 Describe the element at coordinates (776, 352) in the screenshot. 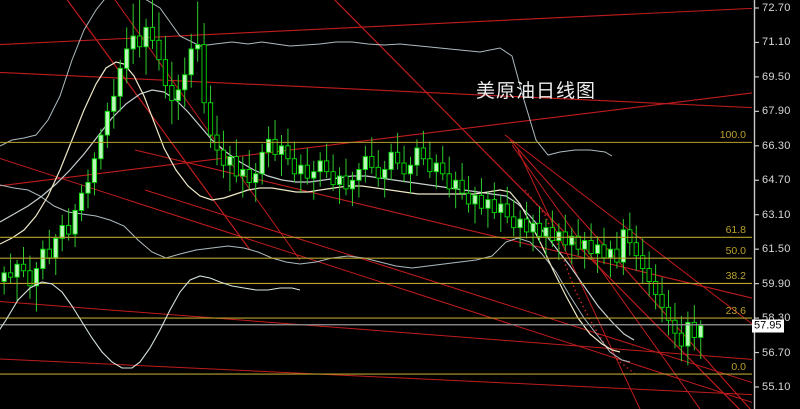

I see `axis-tick-label: 56.70` at that location.